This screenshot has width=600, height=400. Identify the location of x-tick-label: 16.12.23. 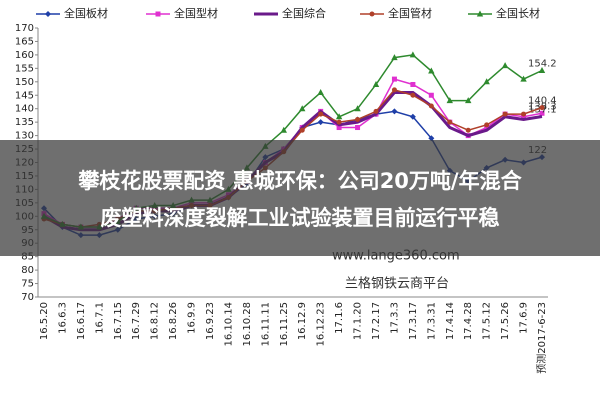
(321, 324).